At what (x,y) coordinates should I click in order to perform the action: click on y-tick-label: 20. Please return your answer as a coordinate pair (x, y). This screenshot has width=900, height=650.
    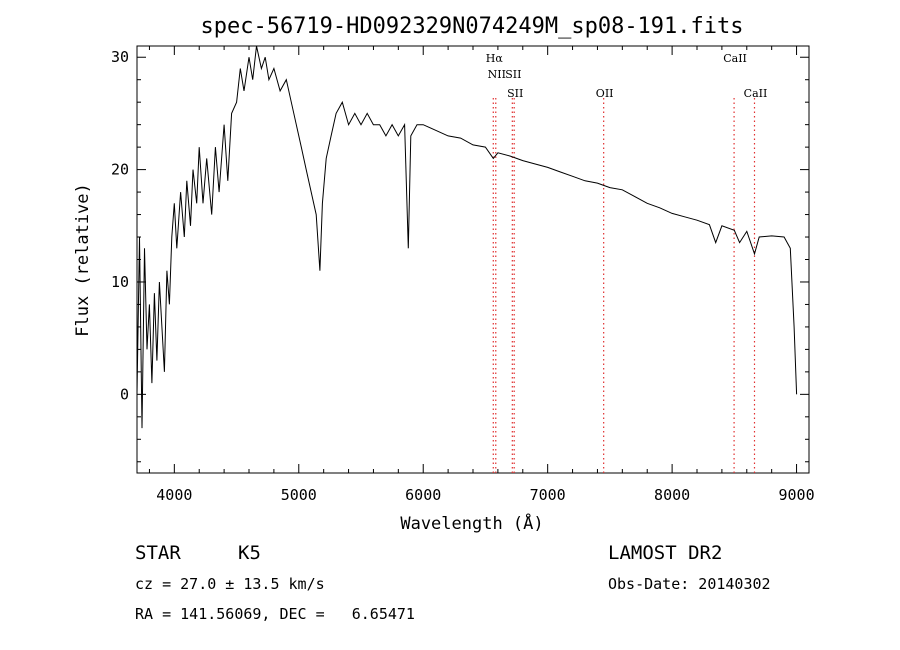
    Looking at the image, I should click on (120, 170).